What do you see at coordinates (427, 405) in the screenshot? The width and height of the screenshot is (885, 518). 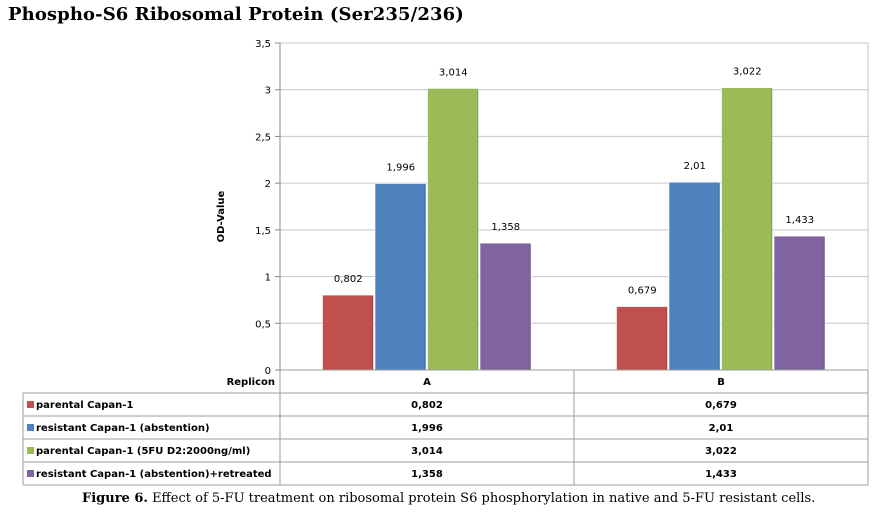 I see `table-cell-value: 0,802` at bounding box center [427, 405].